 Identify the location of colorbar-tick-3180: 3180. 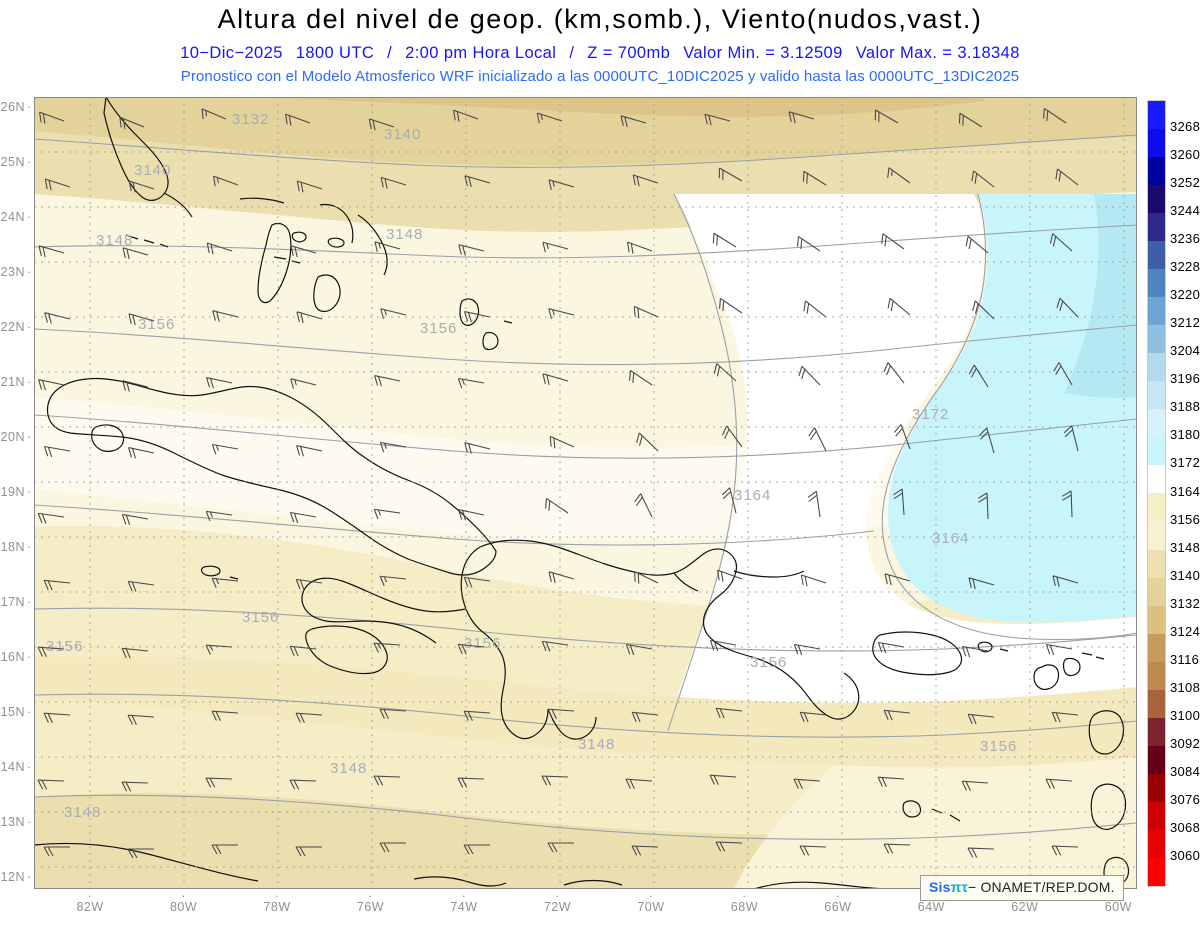
(1185, 435).